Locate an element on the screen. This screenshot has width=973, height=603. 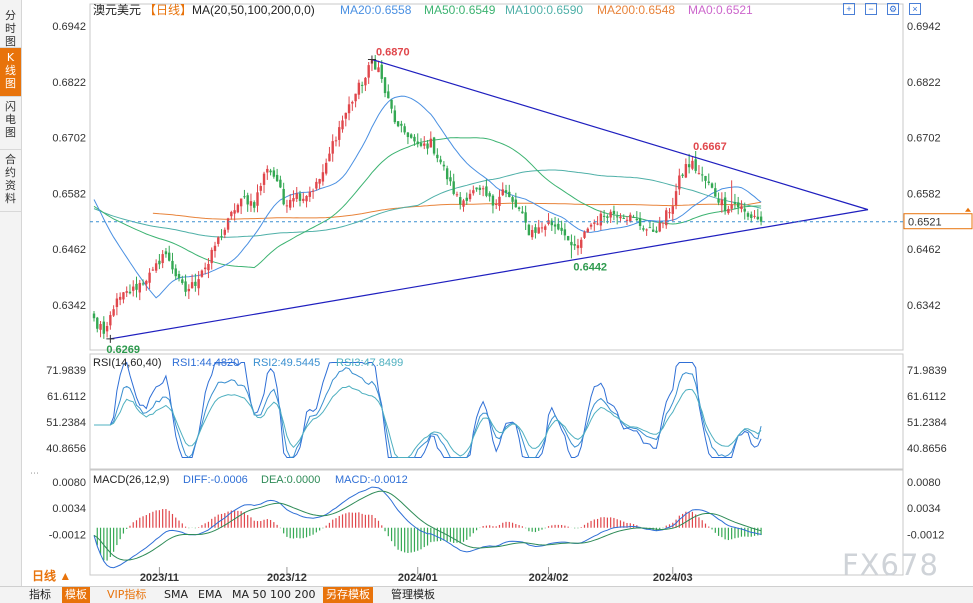
tab-contract-info: 合约资料 is located at coordinates (10, 181).